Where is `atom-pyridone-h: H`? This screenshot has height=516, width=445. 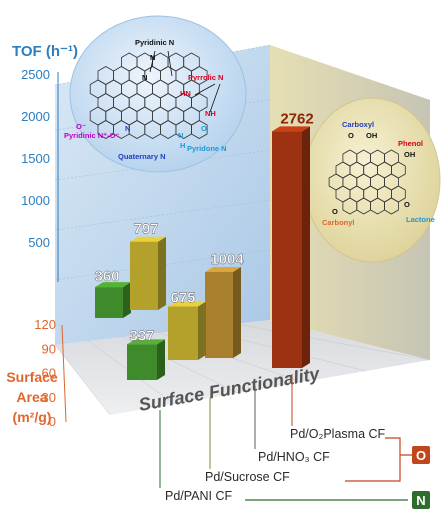
atom-pyridone-h: H is located at coordinates (182, 145).